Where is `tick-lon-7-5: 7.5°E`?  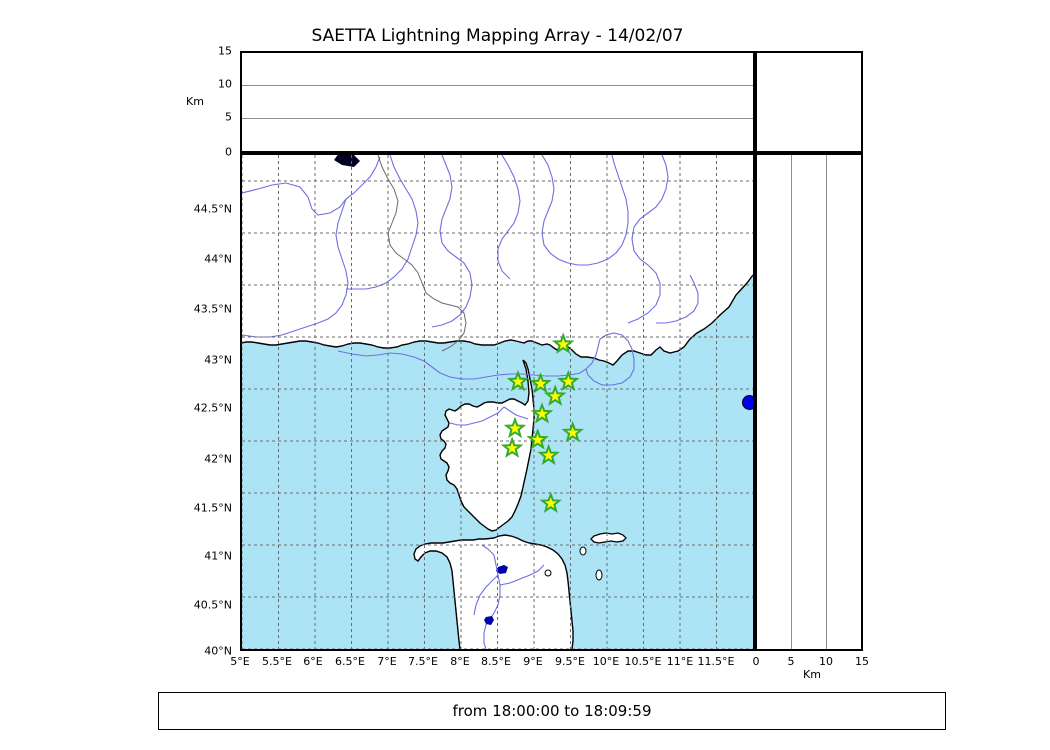
tick-lon-7-5: 7.5°E is located at coordinates (423, 661).